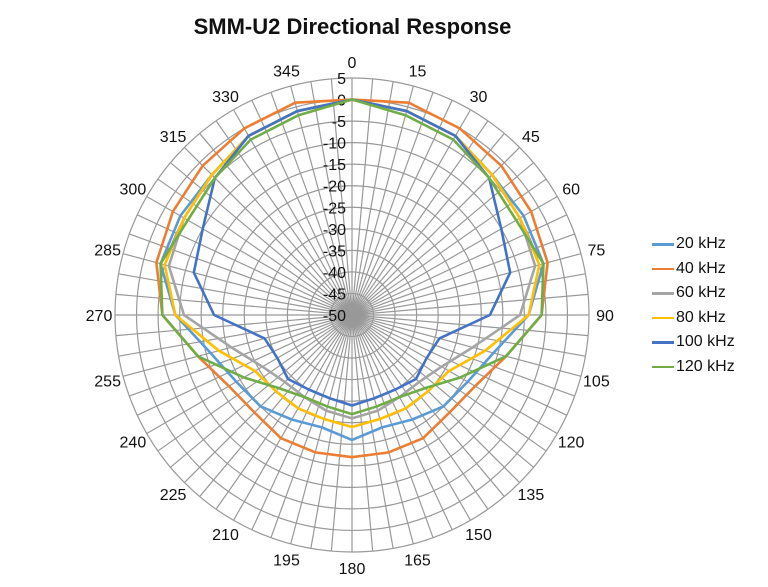 The height and width of the screenshot is (587, 768). What do you see at coordinates (286, 560) in the screenshot?
I see `angle-tick-label: 195` at bounding box center [286, 560].